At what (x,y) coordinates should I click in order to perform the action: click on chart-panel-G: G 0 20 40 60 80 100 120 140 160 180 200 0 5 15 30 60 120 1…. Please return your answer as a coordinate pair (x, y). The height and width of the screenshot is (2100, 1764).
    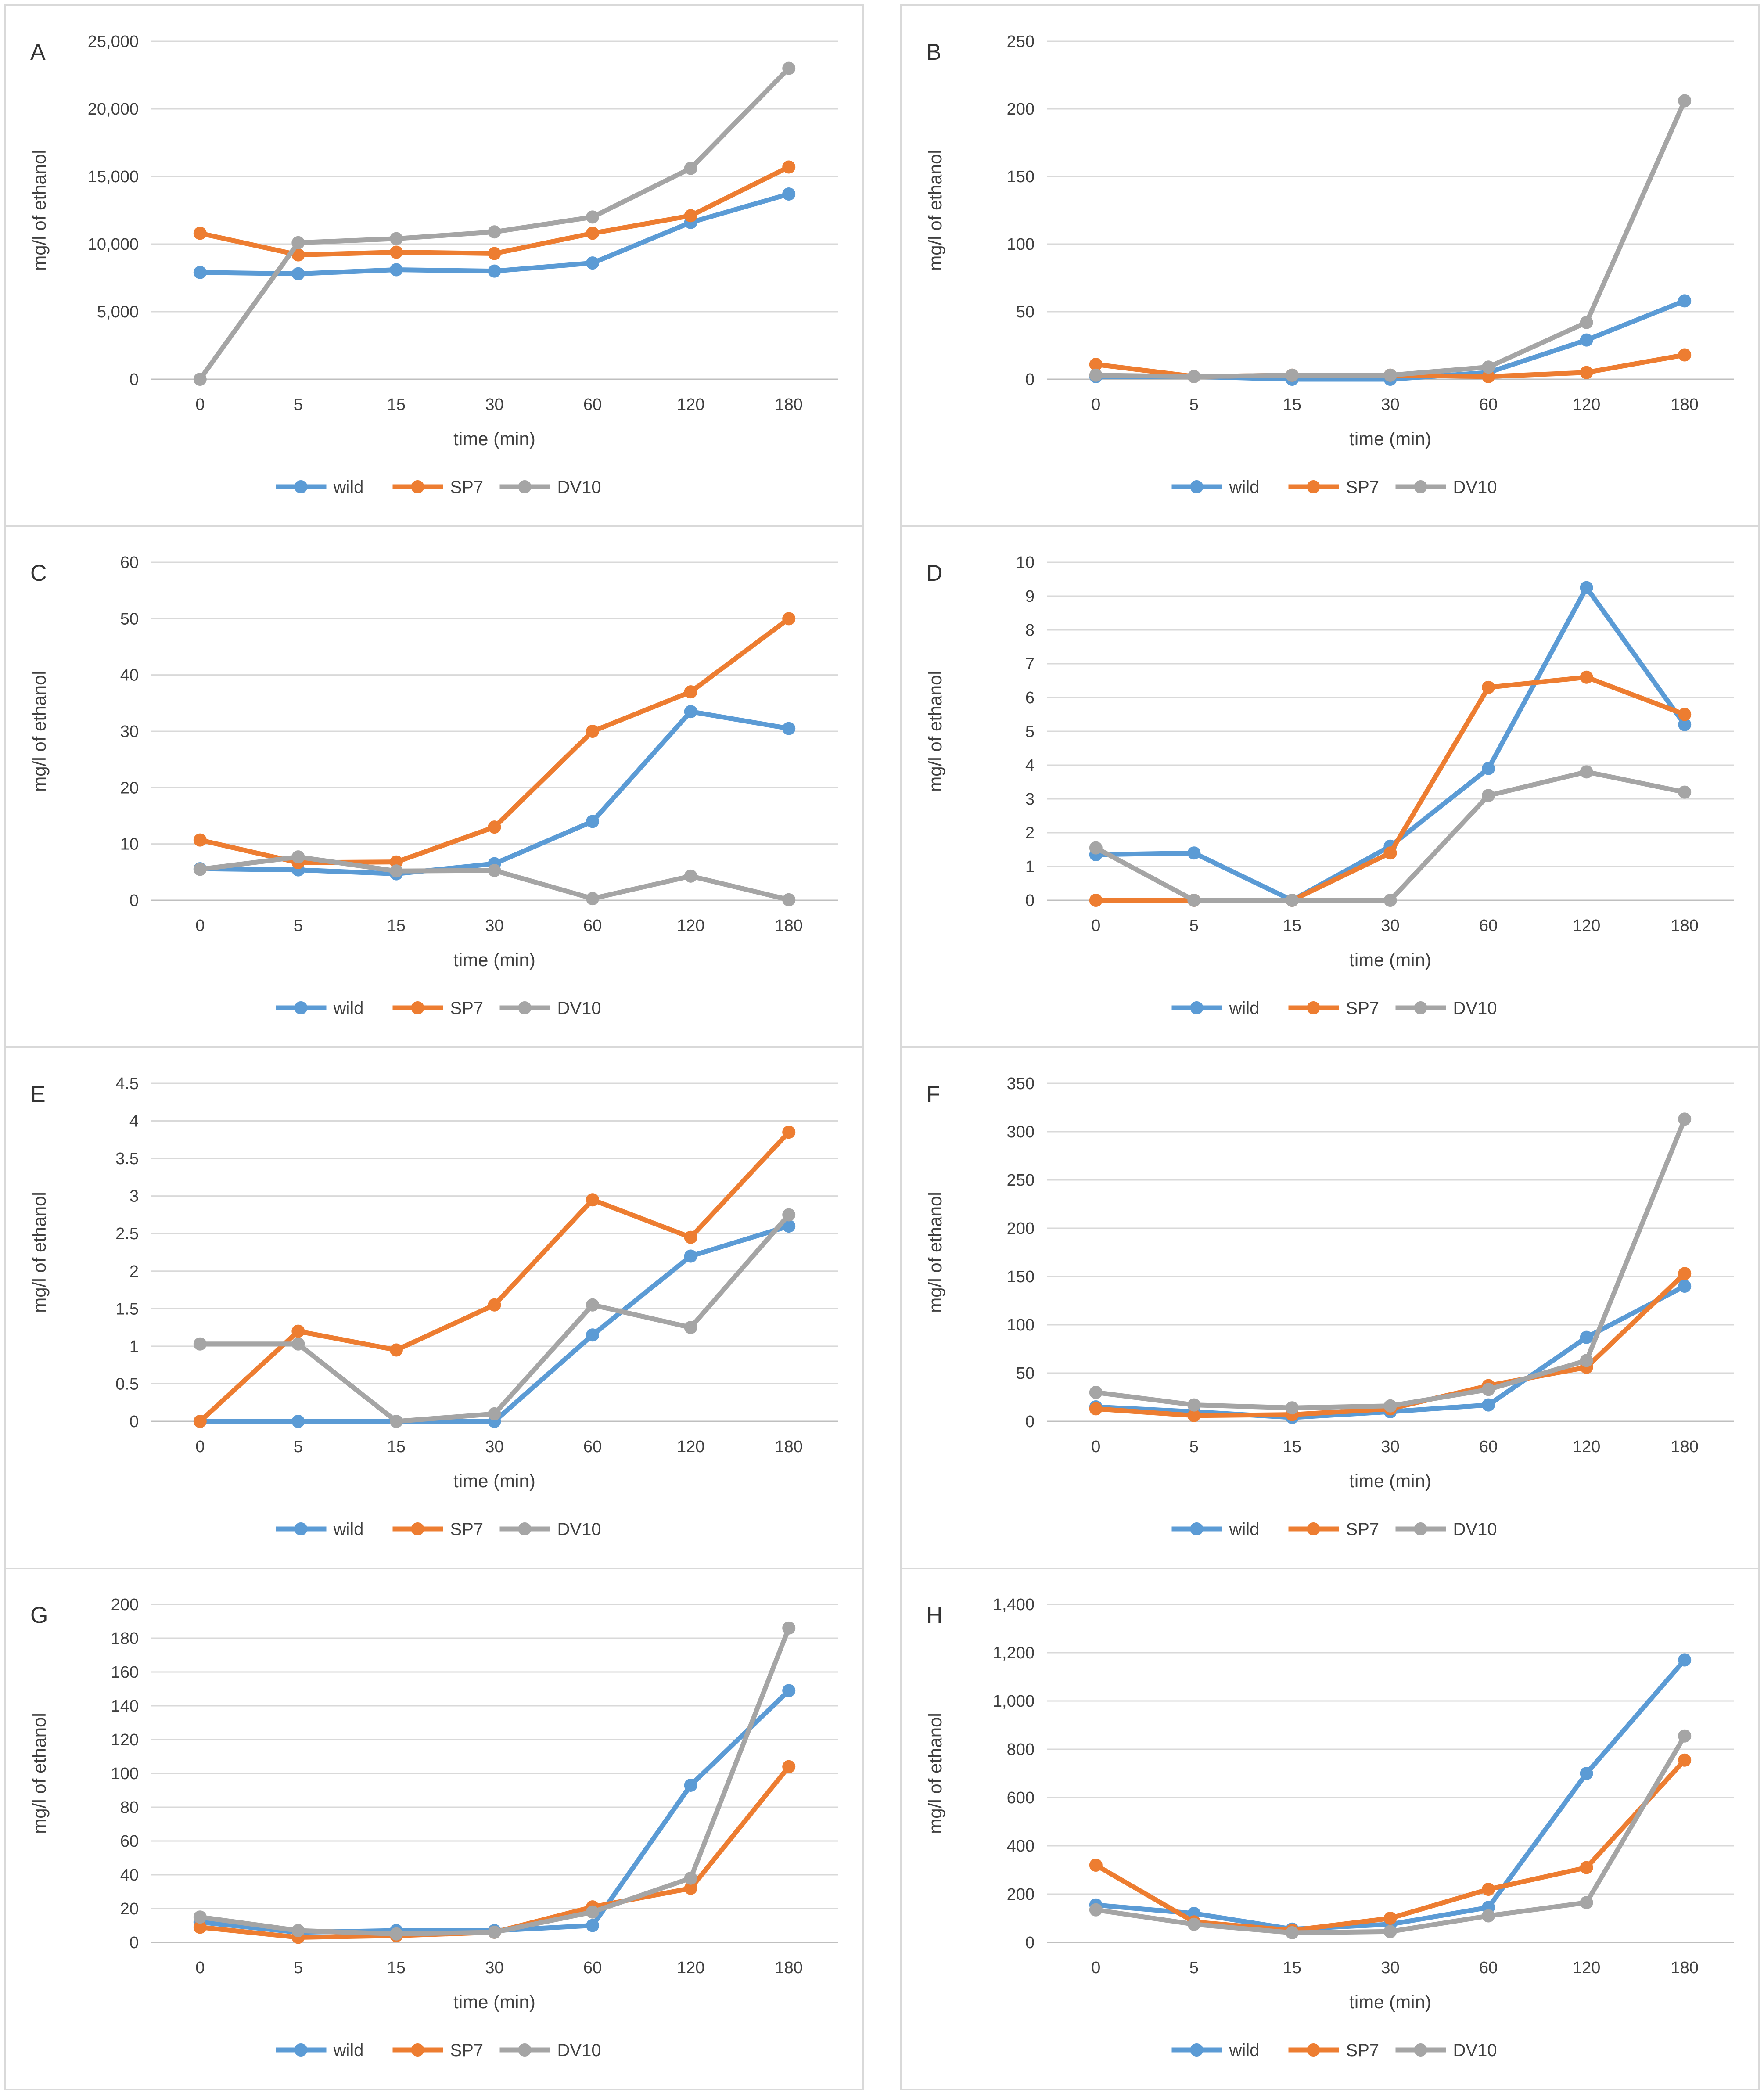
    Looking at the image, I should click on (434, 1829).